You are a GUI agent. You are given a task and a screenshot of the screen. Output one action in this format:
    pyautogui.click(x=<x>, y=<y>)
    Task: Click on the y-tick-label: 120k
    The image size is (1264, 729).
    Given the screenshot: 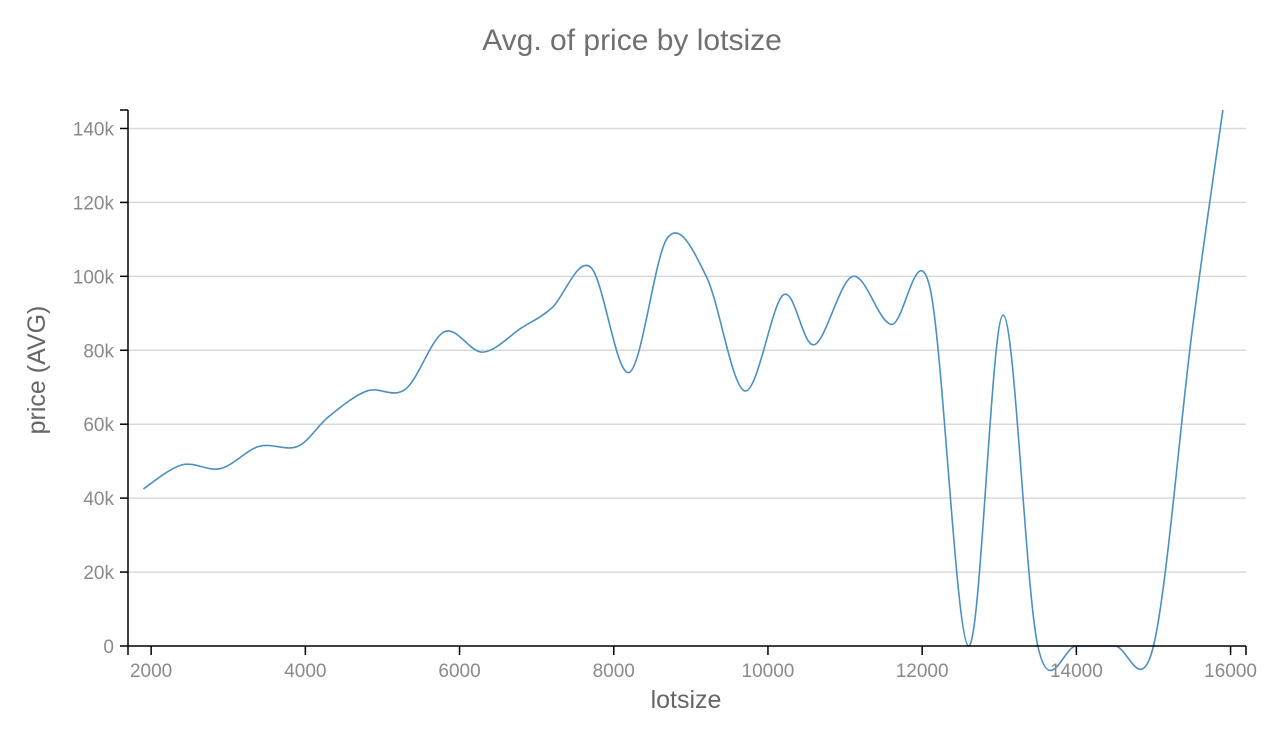 What is the action you would take?
    pyautogui.click(x=94, y=203)
    